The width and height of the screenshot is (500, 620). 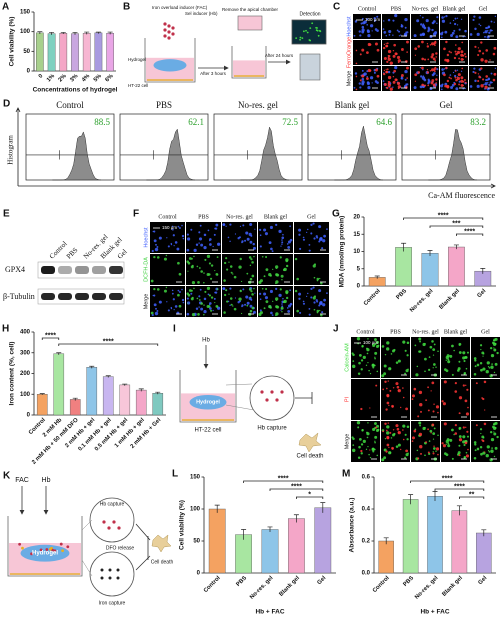 What do you see at coordinates (51, 78) in the screenshot?
I see `x-tick-label: 1%` at bounding box center [51, 78].